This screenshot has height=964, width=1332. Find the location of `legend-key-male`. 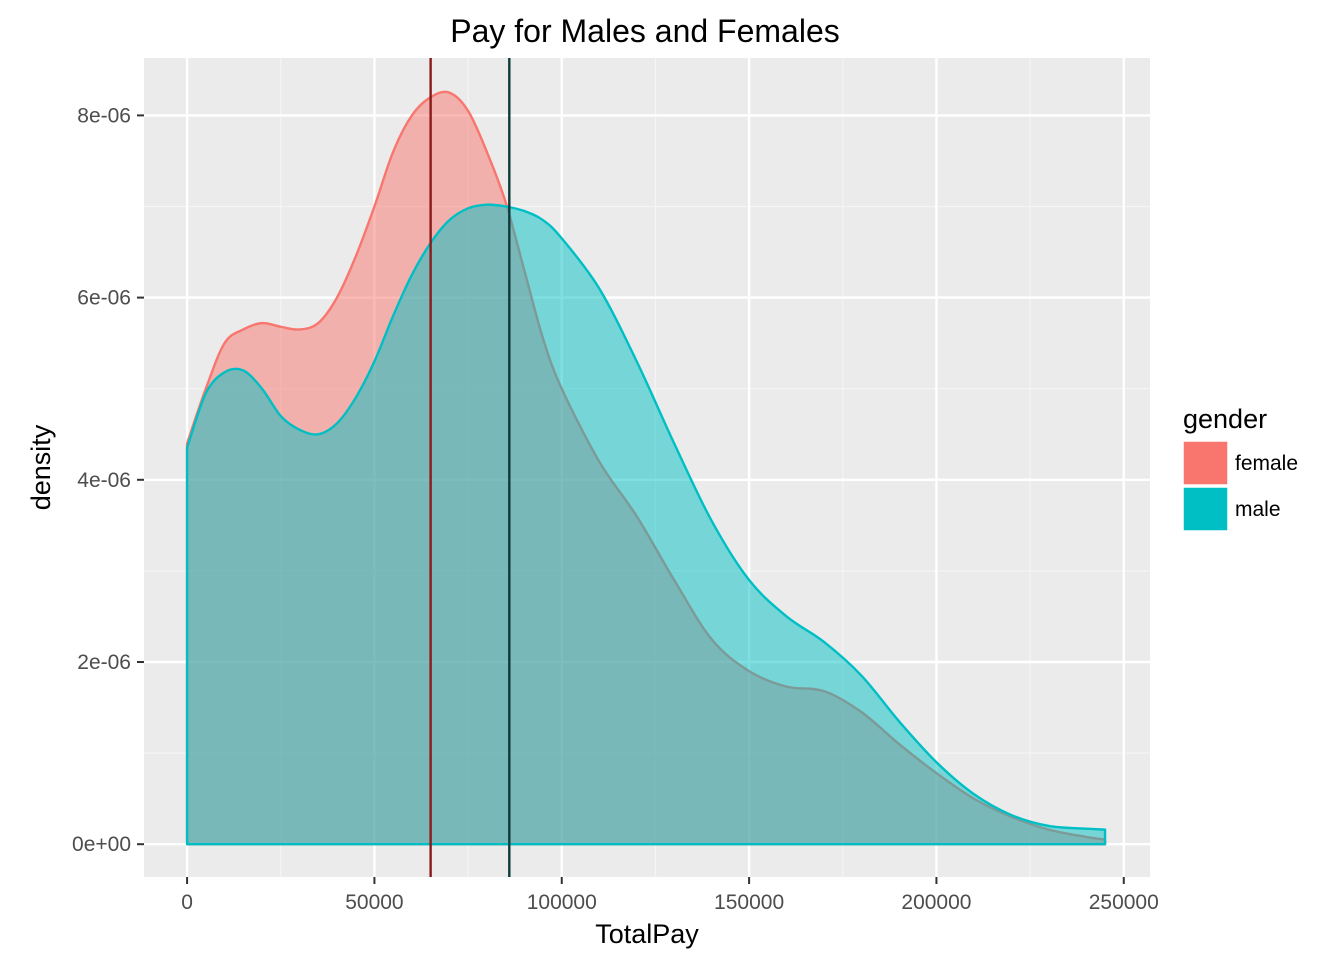

legend-key-male is located at coordinates (1205, 509).